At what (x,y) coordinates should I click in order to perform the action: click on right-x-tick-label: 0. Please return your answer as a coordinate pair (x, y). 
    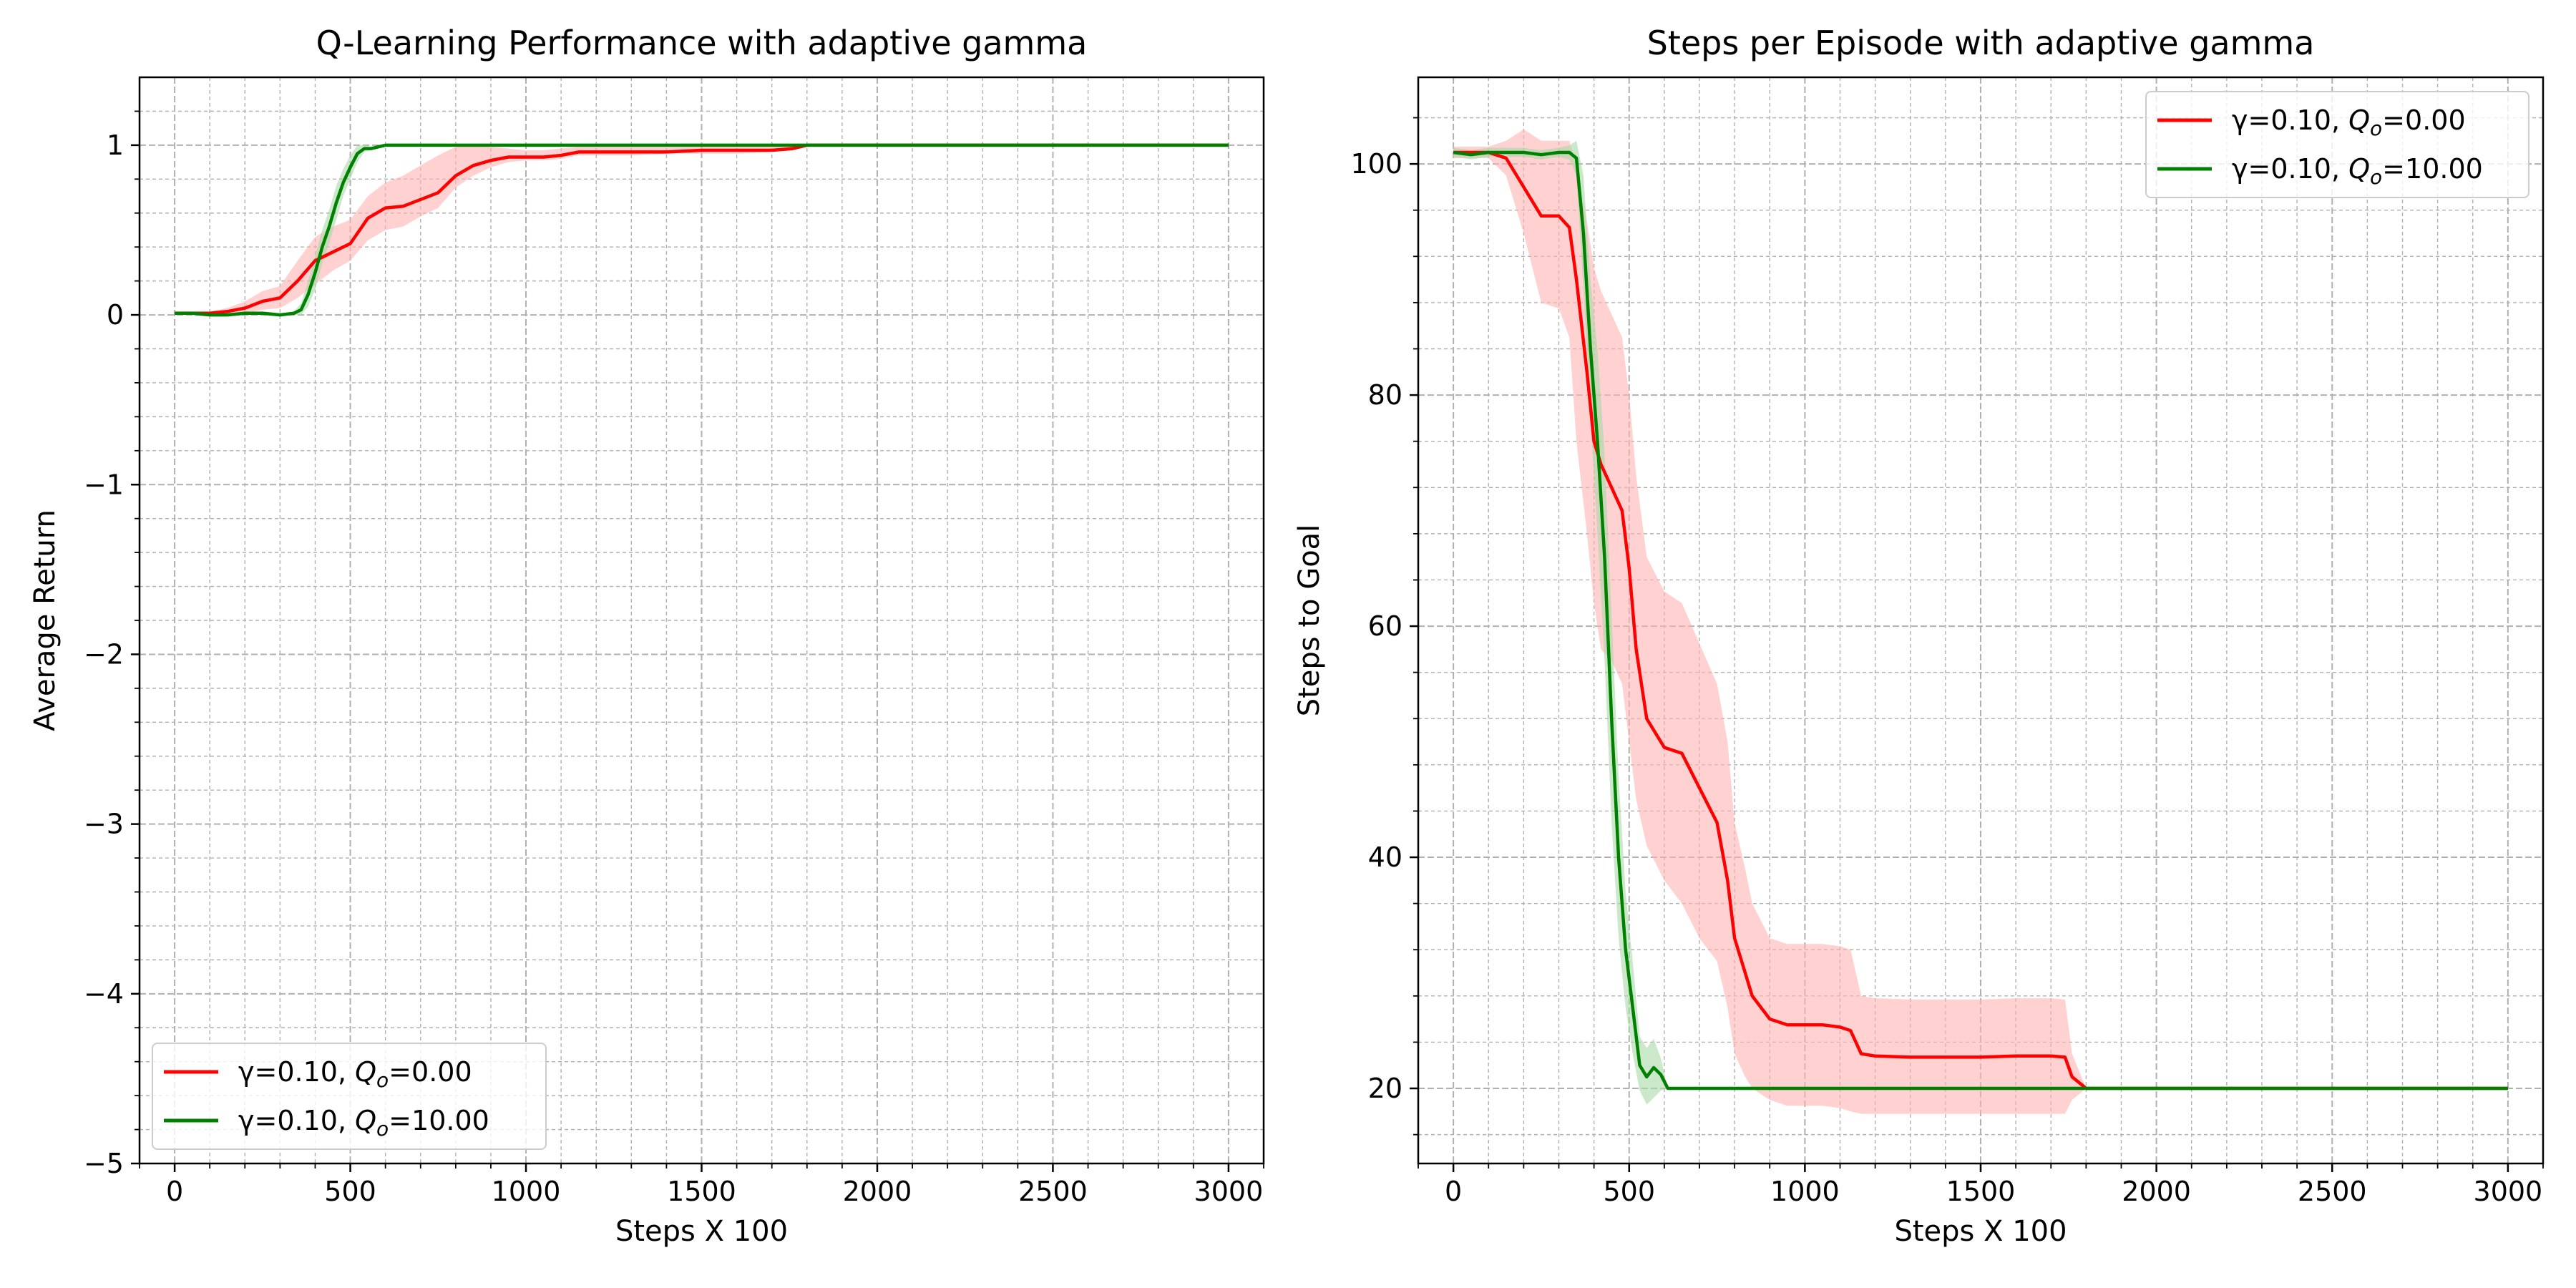
    Looking at the image, I should click on (1453, 1191).